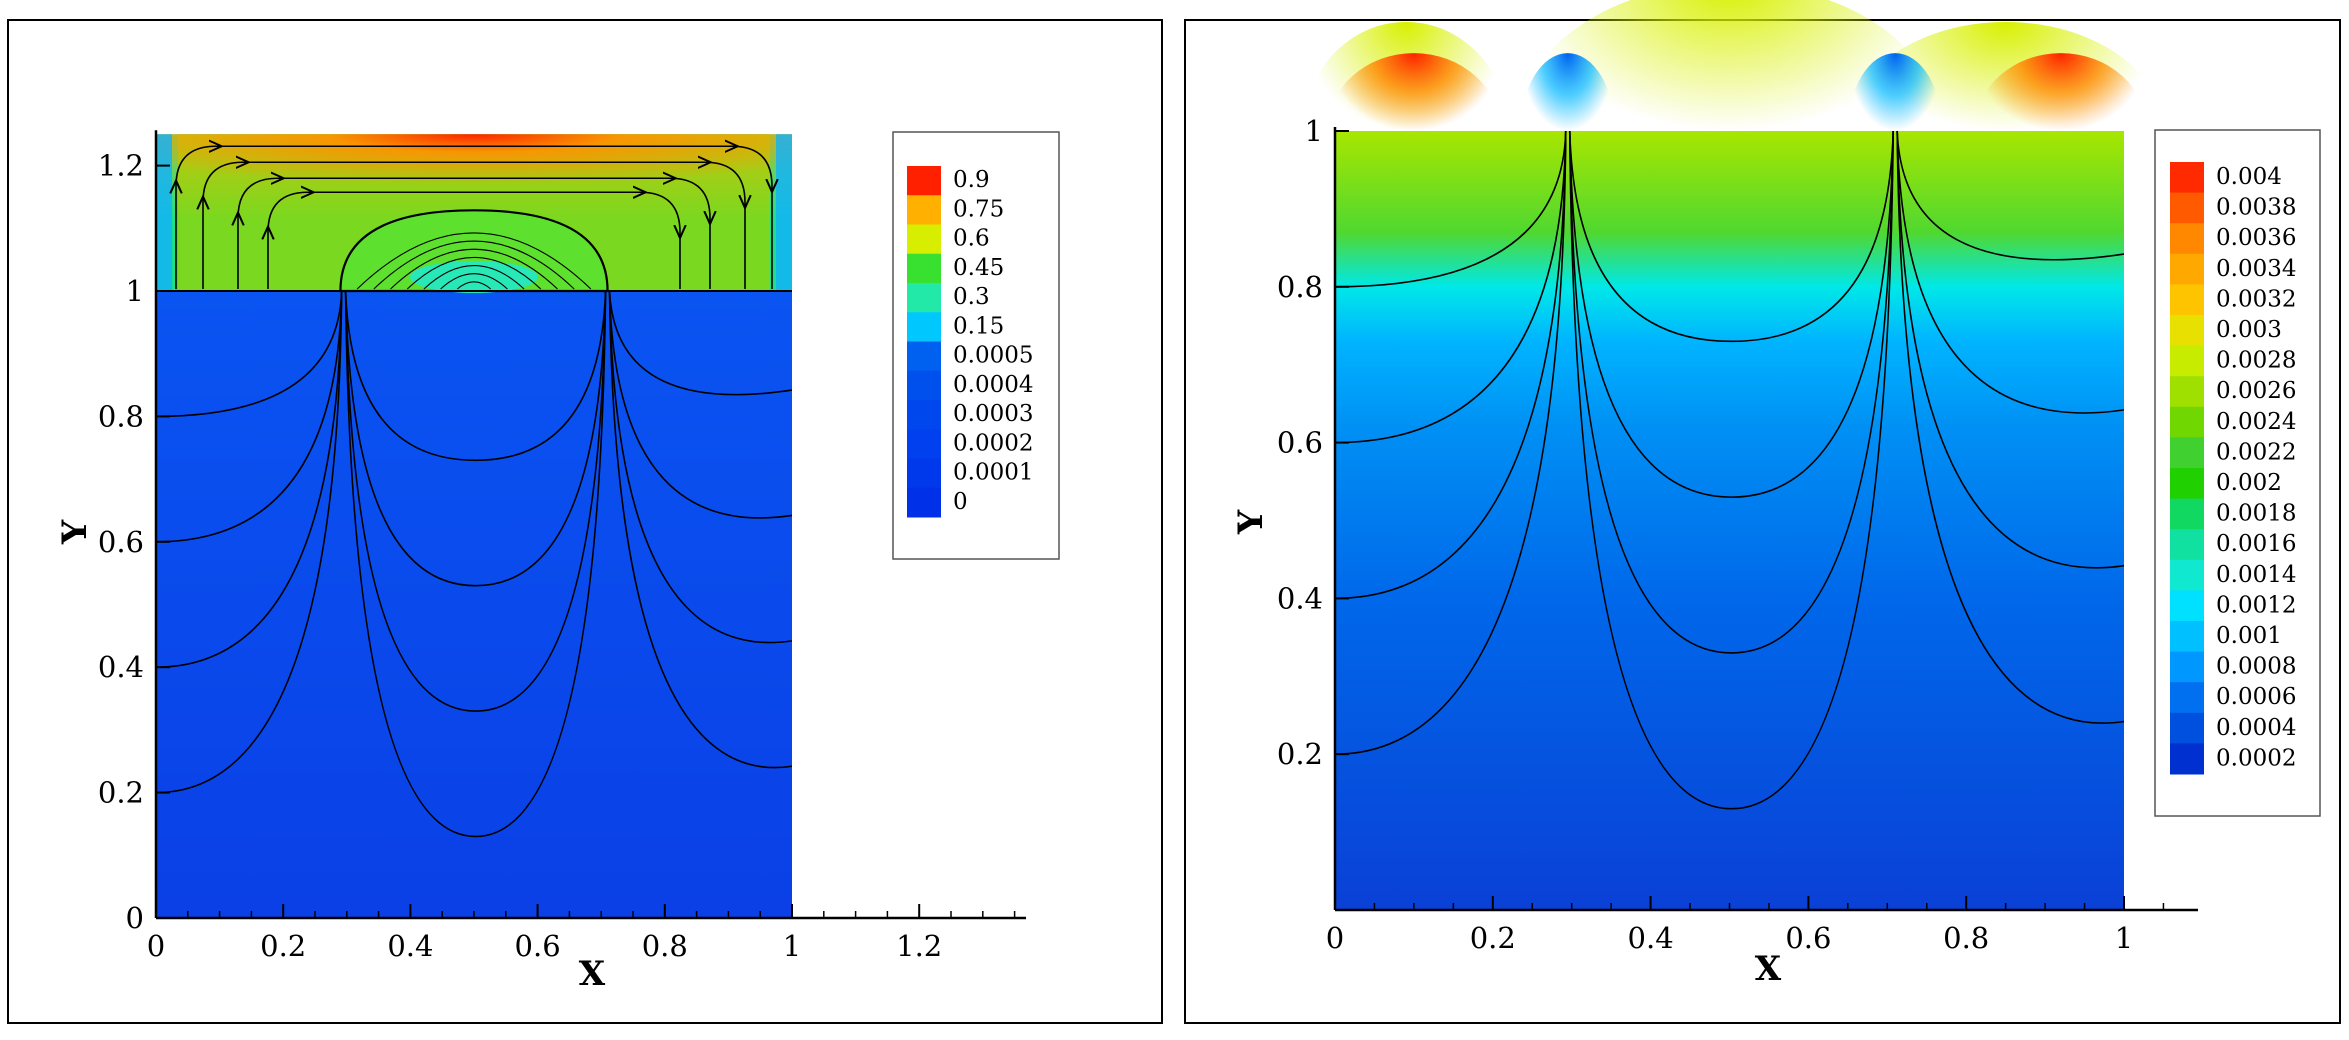  Describe the element at coordinates (2249, 636) in the screenshot. I see `legend-label: 0.001` at that location.